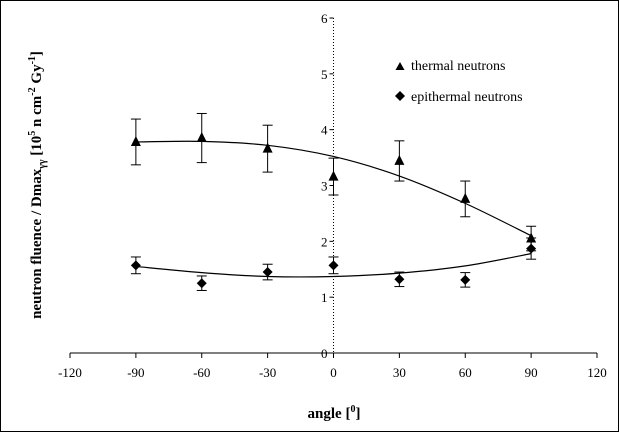 Image resolution: width=619 pixels, height=432 pixels. Describe the element at coordinates (352, 409) in the screenshot. I see `x-axis-title-sup: 0` at that location.